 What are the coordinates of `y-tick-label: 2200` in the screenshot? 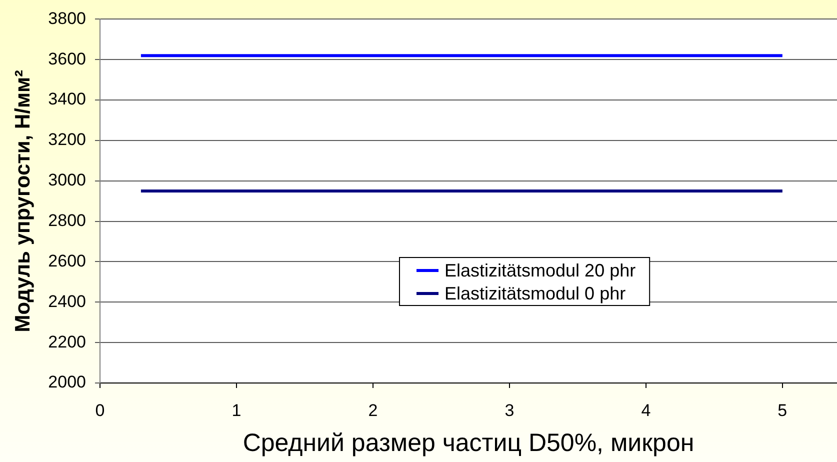 It's located at (67, 342).